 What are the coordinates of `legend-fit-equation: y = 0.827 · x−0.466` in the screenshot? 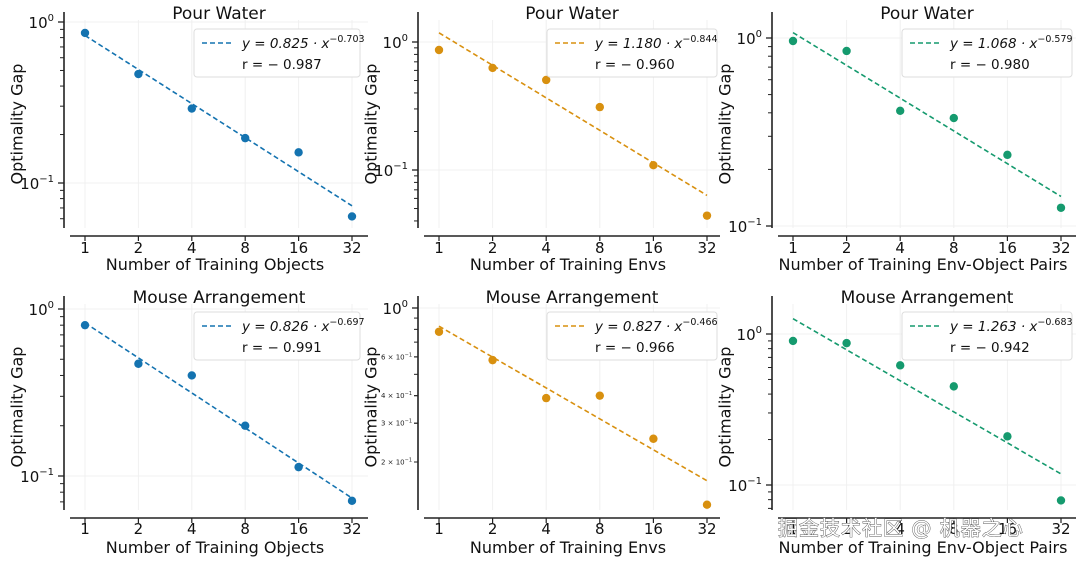 It's located at (656, 326).